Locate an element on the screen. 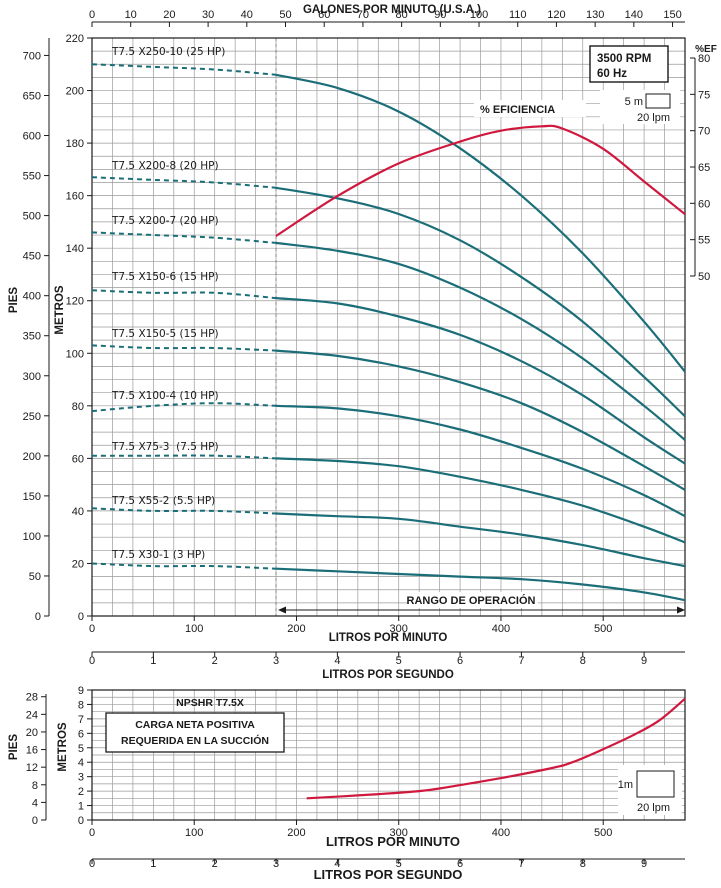 The height and width of the screenshot is (888, 721). npsh-left-inner-title: METROS is located at coordinates (63, 747).